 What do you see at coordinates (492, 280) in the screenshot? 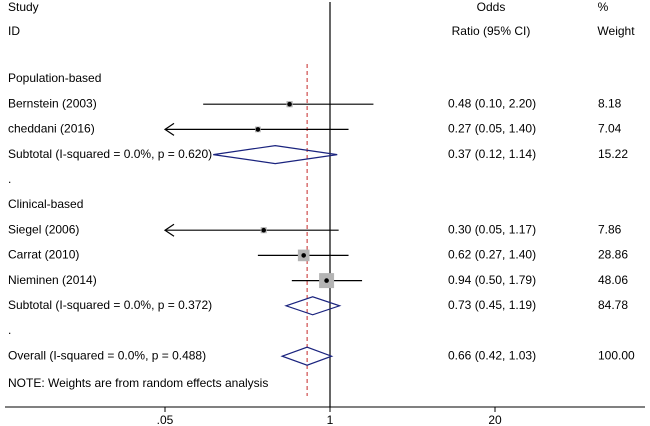
I see `ci-label: 0.94 (0.50, 1.79)` at bounding box center [492, 280].